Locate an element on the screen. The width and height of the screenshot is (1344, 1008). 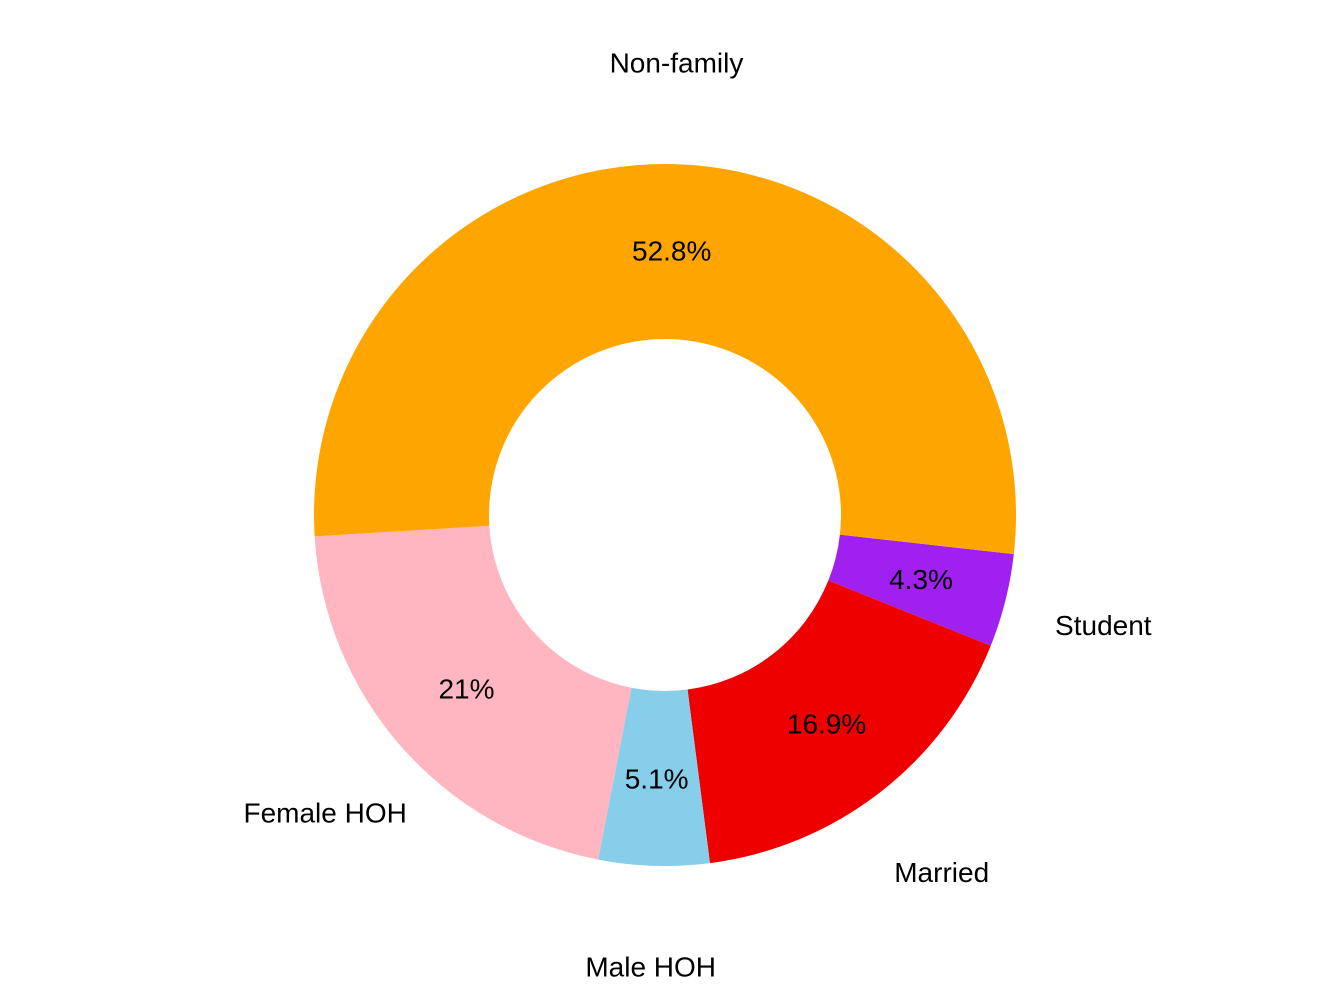
slice-female-hoh is located at coordinates (473, 692).